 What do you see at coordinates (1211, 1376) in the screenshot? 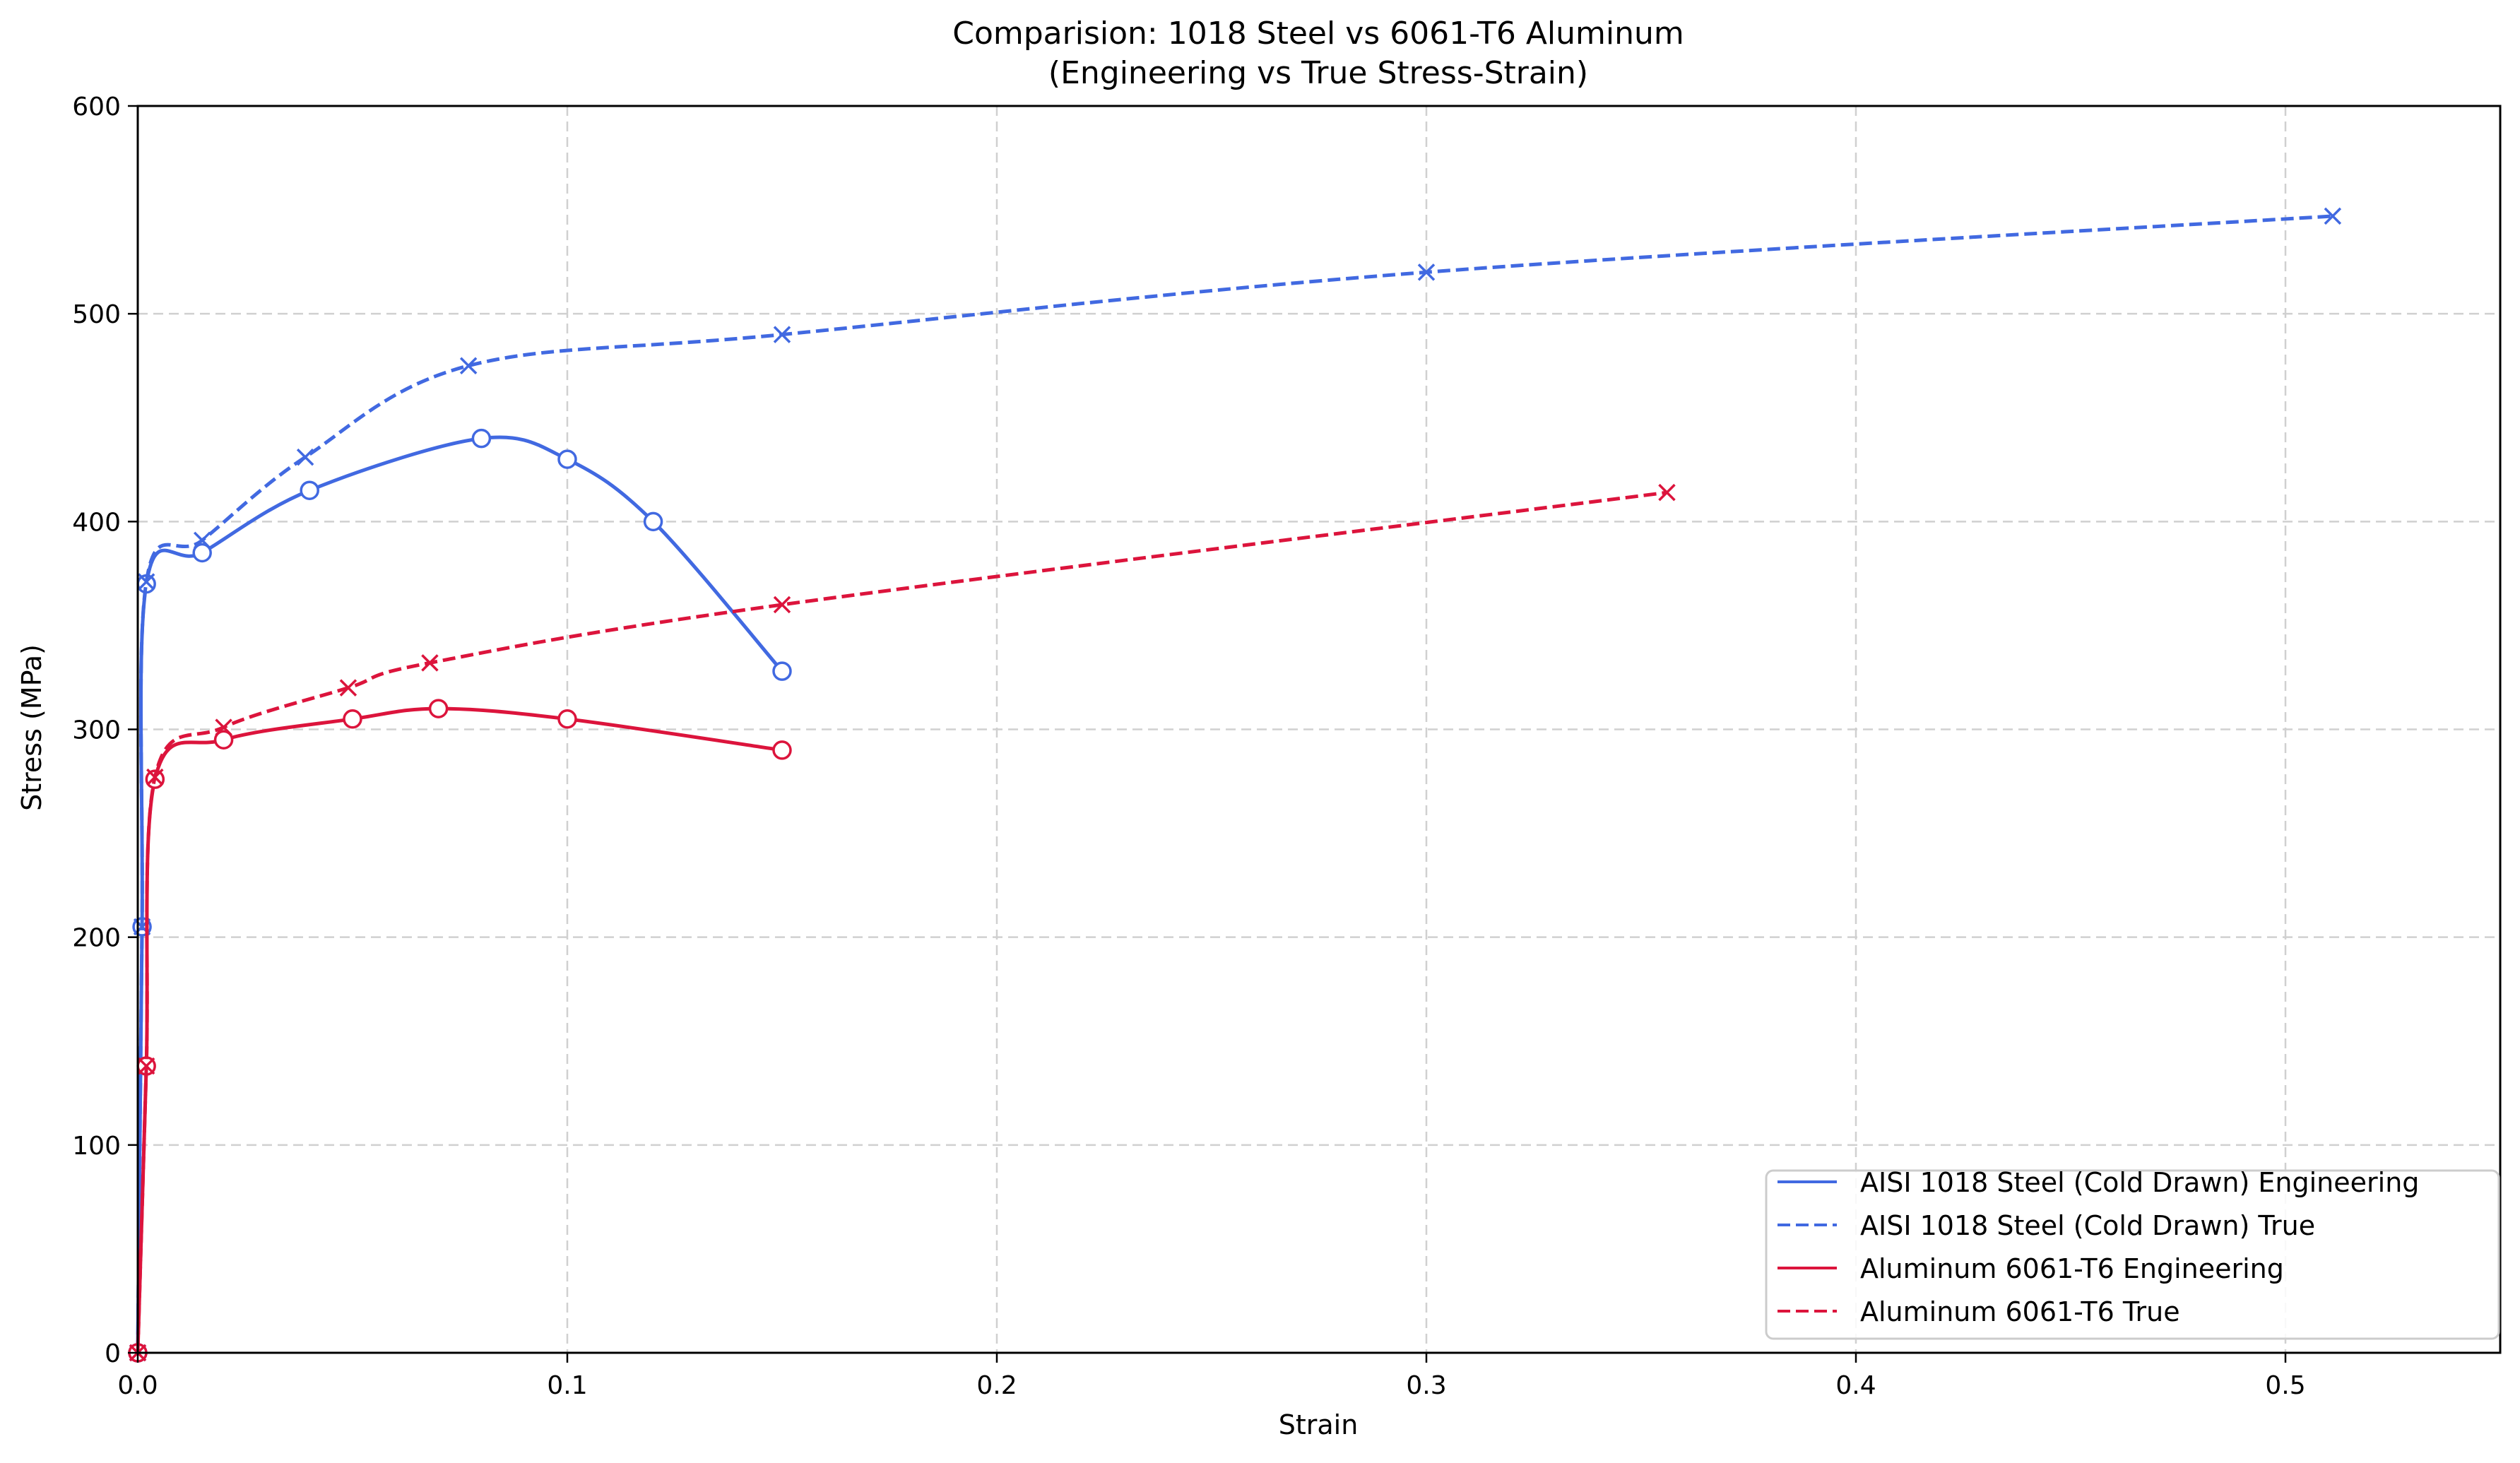
I see `x-axis-ticks: 0.0 0.1 0.2 0.3 0.4 0.5` at bounding box center [1211, 1376].